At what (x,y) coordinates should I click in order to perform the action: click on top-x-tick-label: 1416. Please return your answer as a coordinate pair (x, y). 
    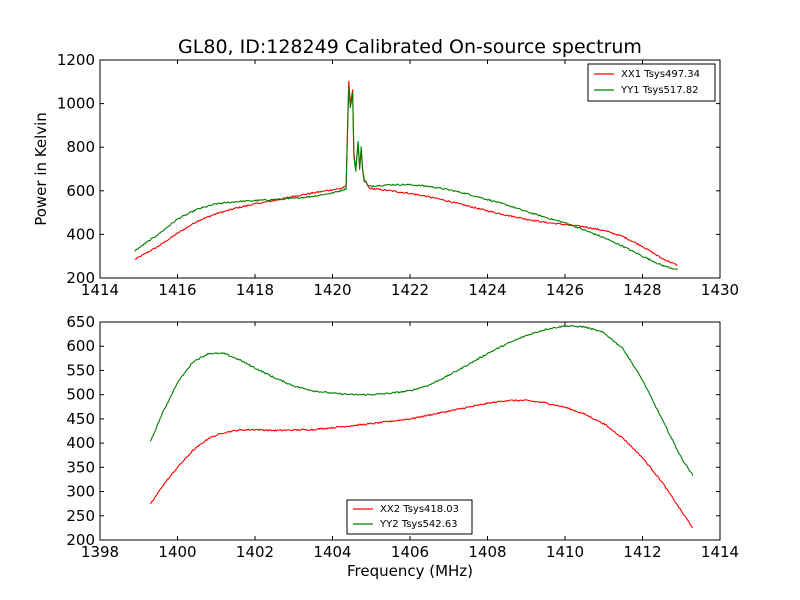
    Looking at the image, I should click on (177, 290).